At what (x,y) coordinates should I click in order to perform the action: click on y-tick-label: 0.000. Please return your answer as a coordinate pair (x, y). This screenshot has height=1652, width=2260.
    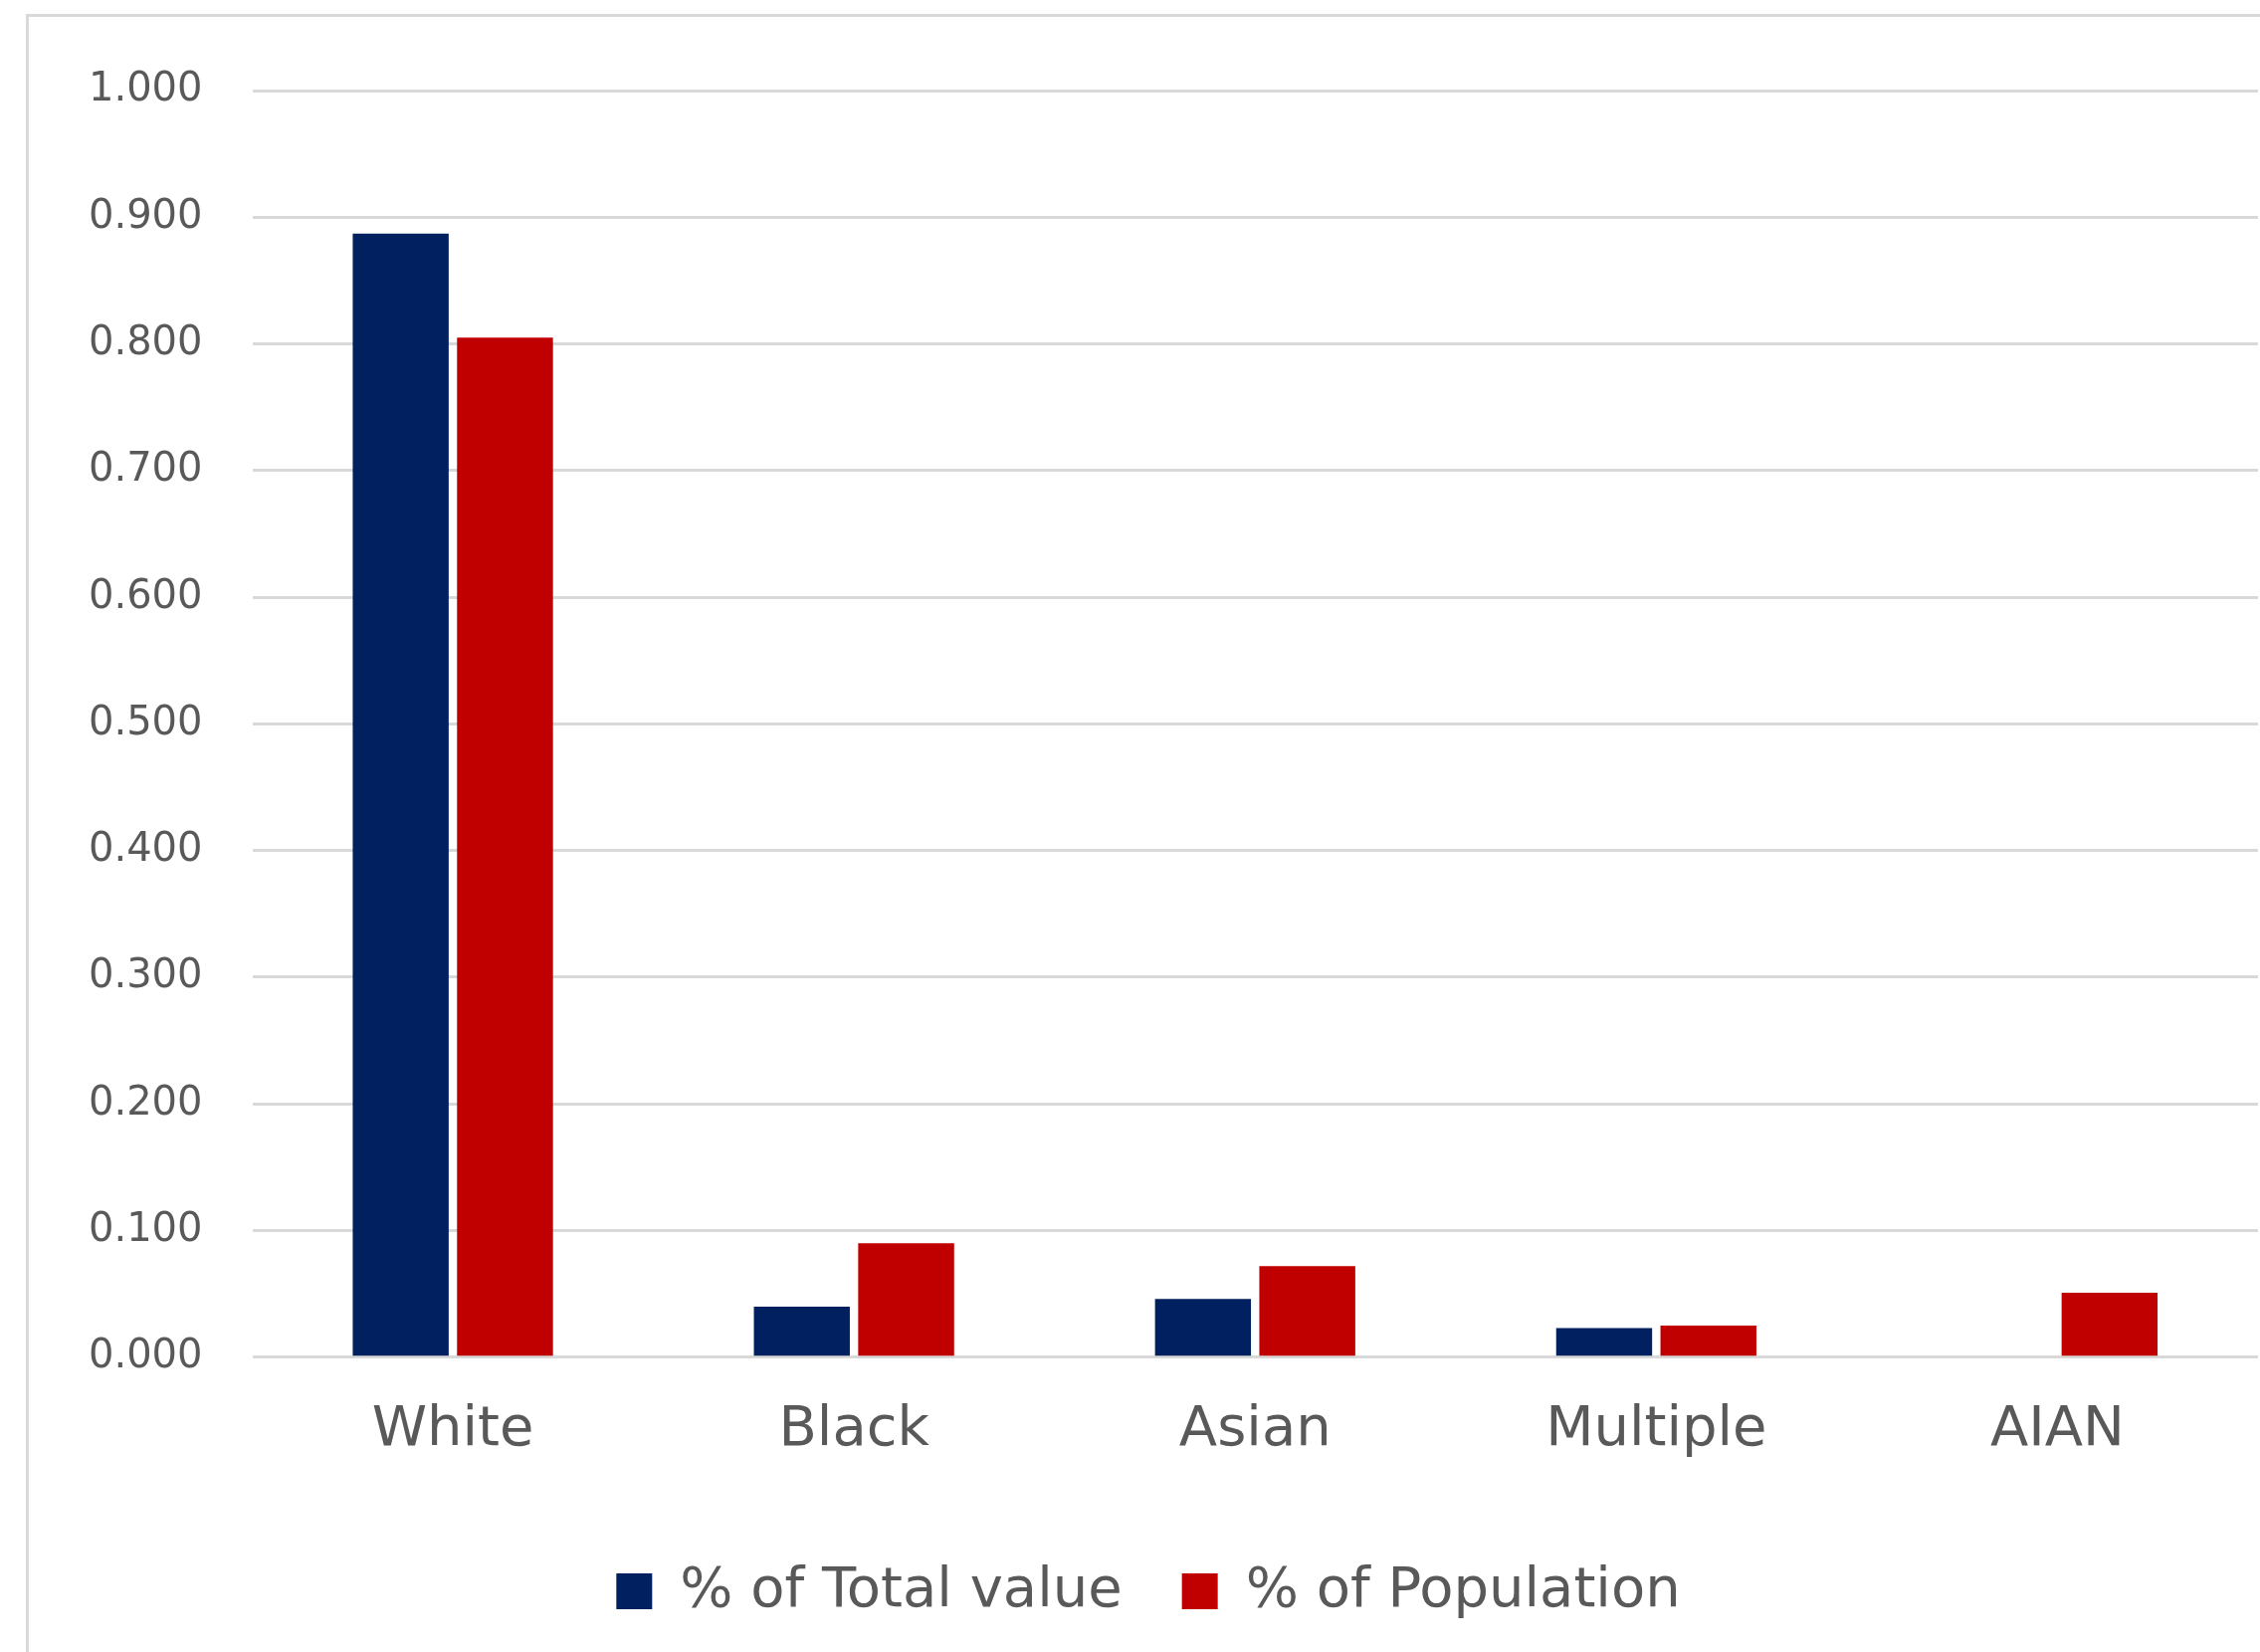
    Looking at the image, I should click on (146, 1354).